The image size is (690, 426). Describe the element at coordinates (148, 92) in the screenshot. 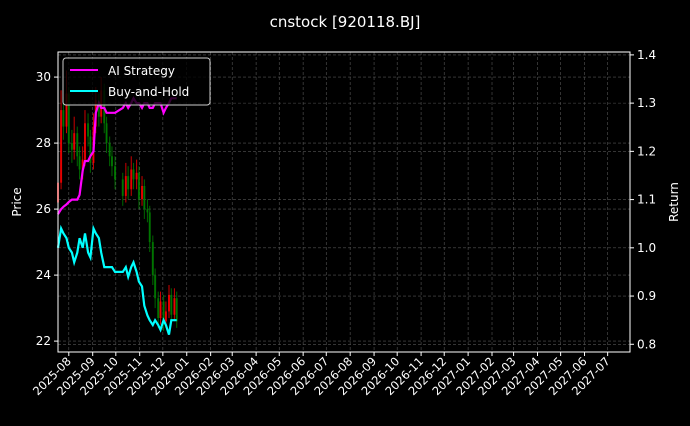

I see `legend-label-bh: Buy-and-Hold` at that location.